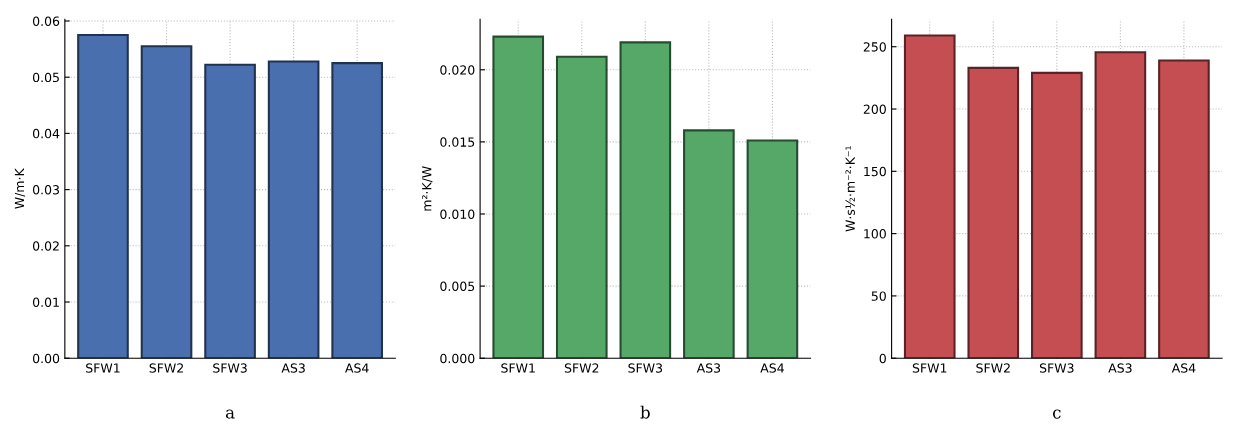 Image resolution: width=1247 pixels, height=429 pixels. I want to click on x-axis-title: c, so click(1057, 414).